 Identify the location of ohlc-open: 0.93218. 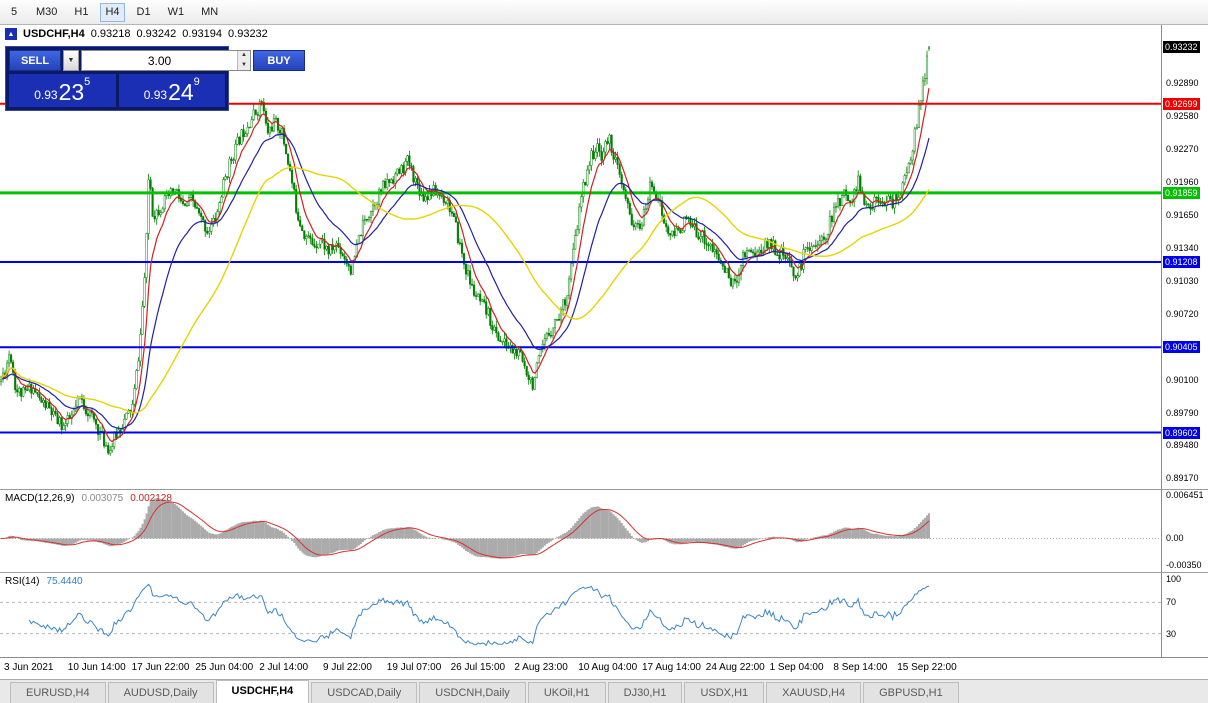
(110, 34).